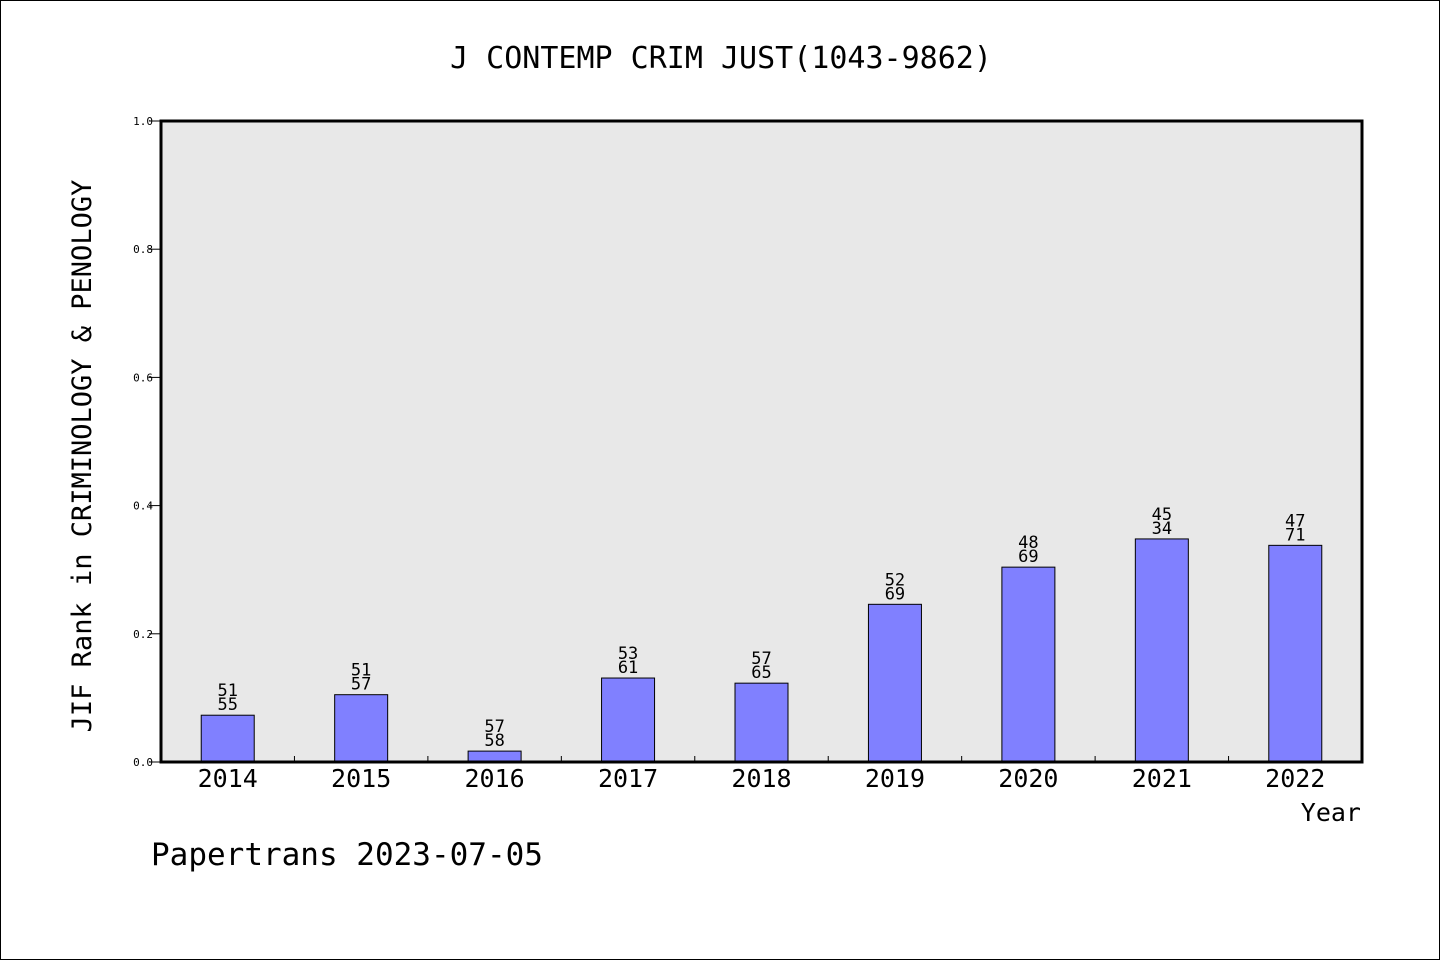  I want to click on bar-2021, so click(1161, 650).